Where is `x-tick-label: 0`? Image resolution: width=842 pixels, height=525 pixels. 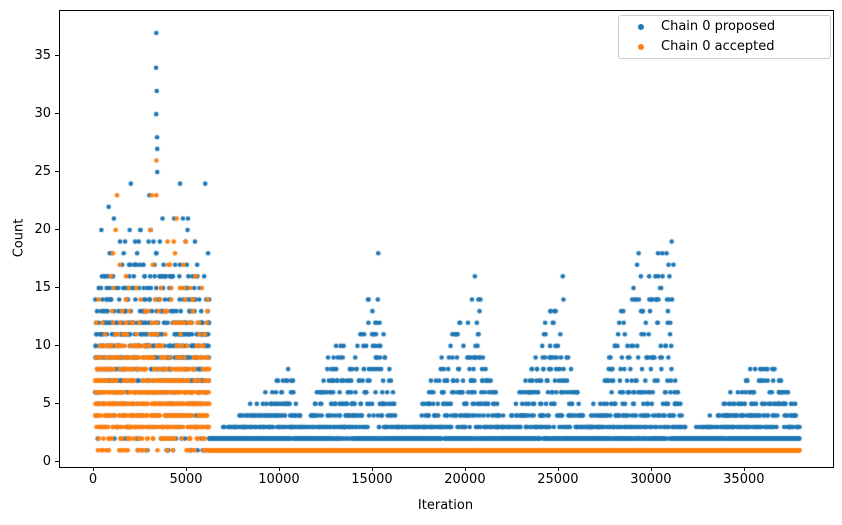 x-tick-label: 0 is located at coordinates (93, 479).